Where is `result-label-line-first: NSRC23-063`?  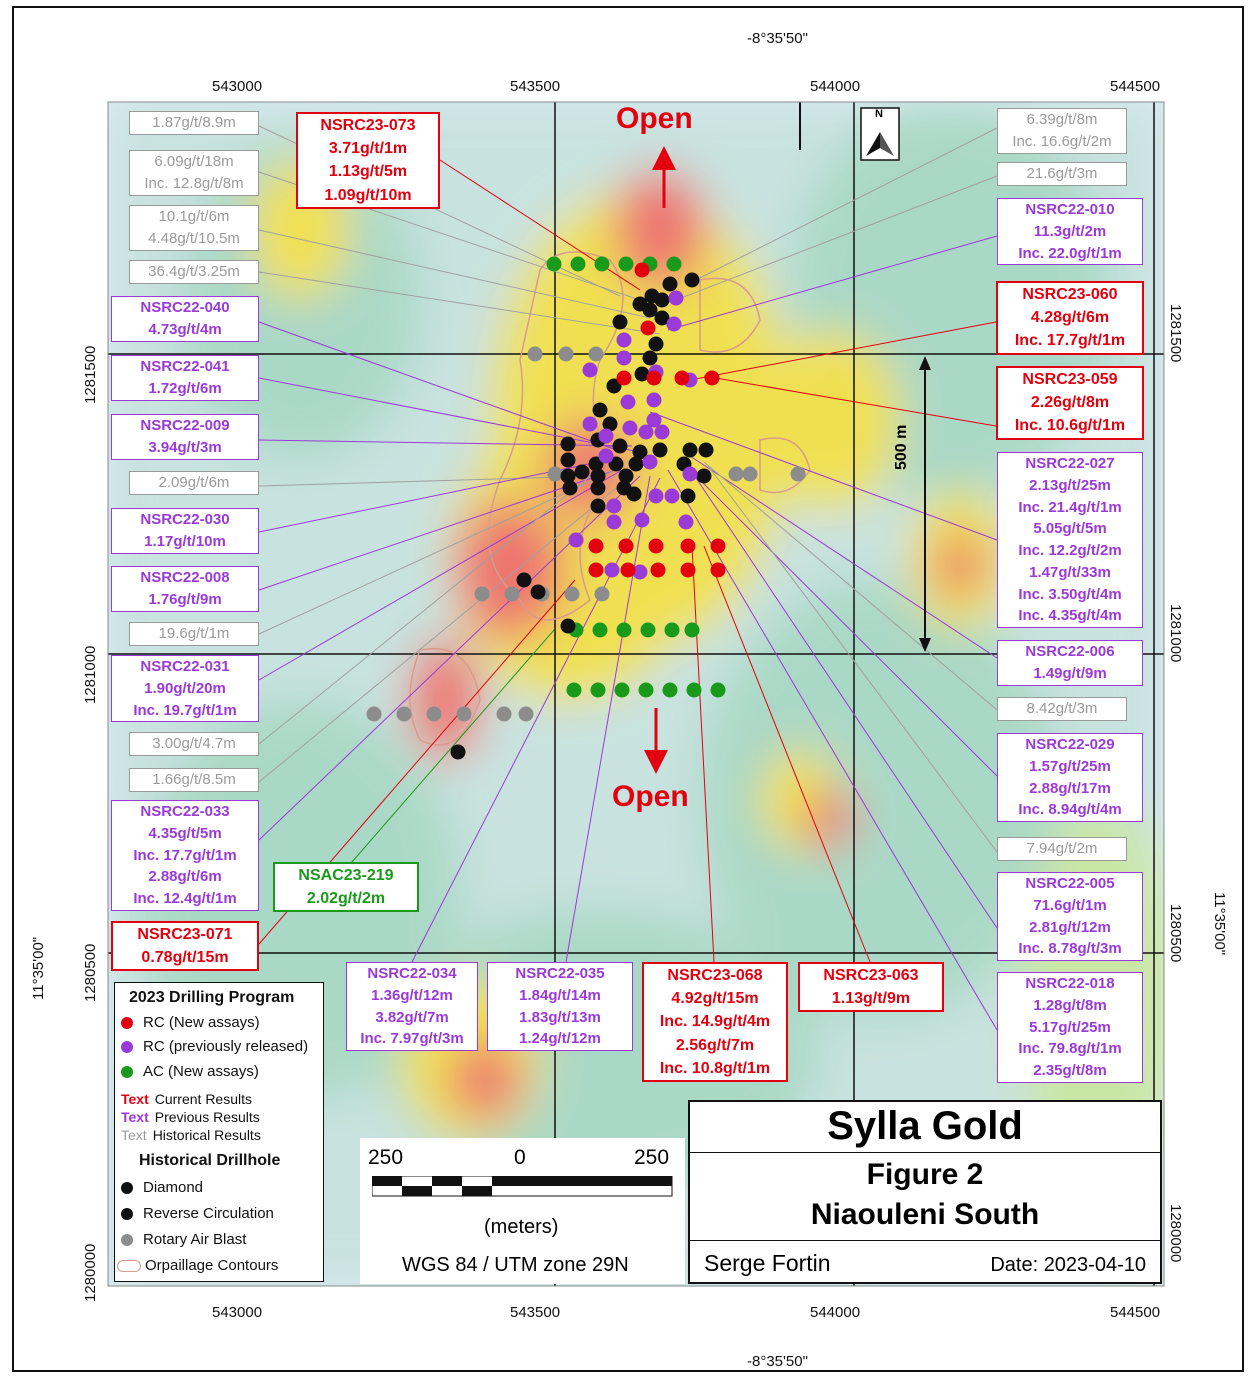 result-label-line-first: NSRC23-063 is located at coordinates (871, 975).